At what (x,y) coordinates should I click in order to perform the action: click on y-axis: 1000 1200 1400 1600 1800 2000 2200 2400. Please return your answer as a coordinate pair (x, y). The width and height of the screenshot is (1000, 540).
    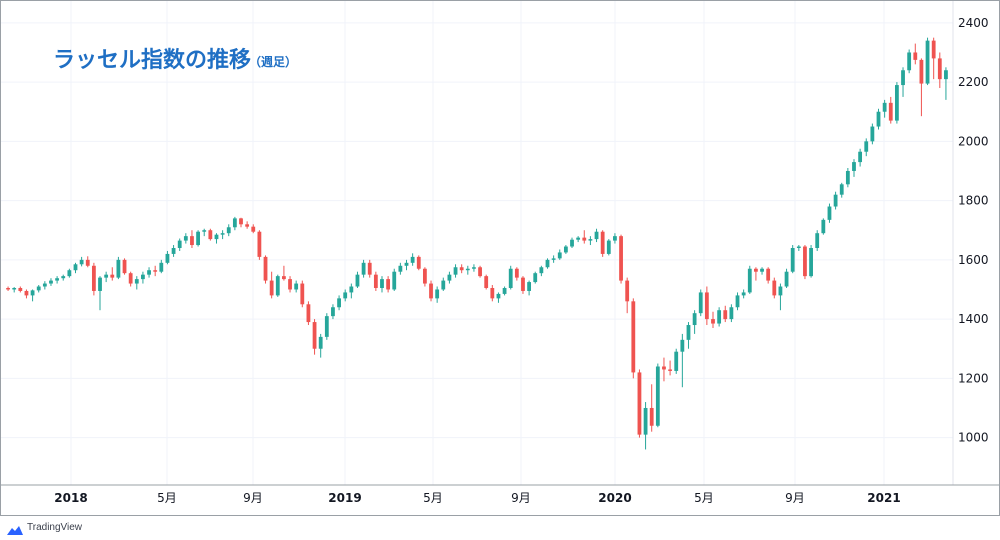
    Looking at the image, I should click on (973, 230).